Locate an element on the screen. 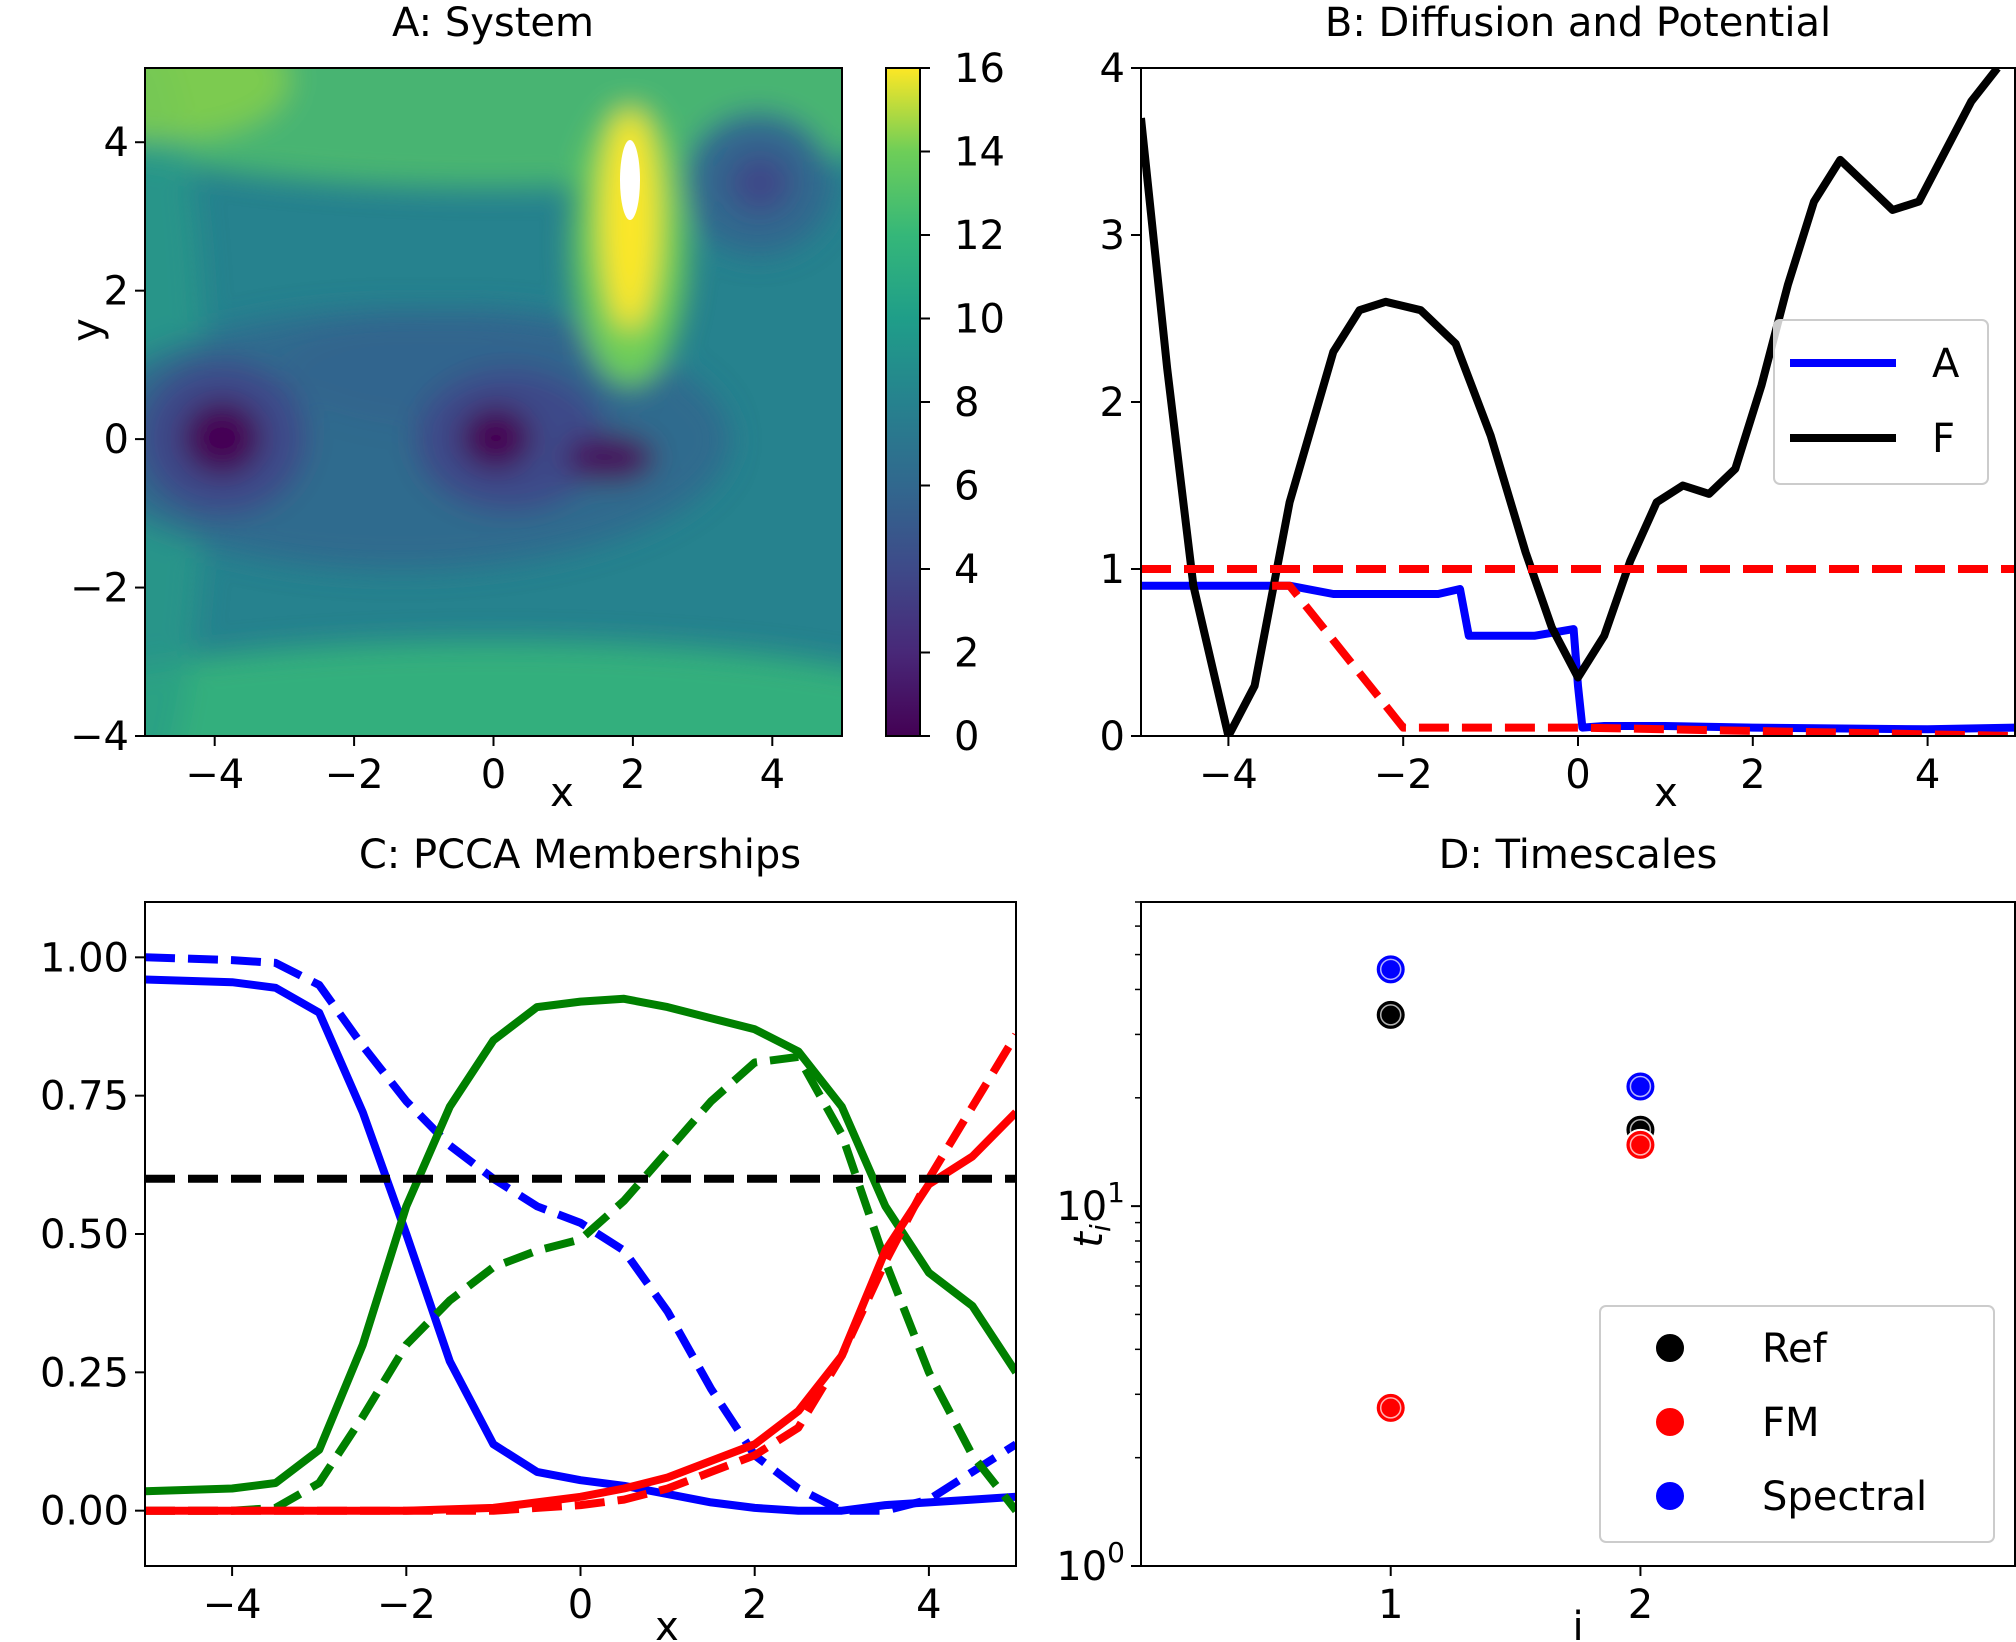 The height and width of the screenshot is (1642, 2016). panel-b-title: B: Diffusion and Potential is located at coordinates (1578, 23).